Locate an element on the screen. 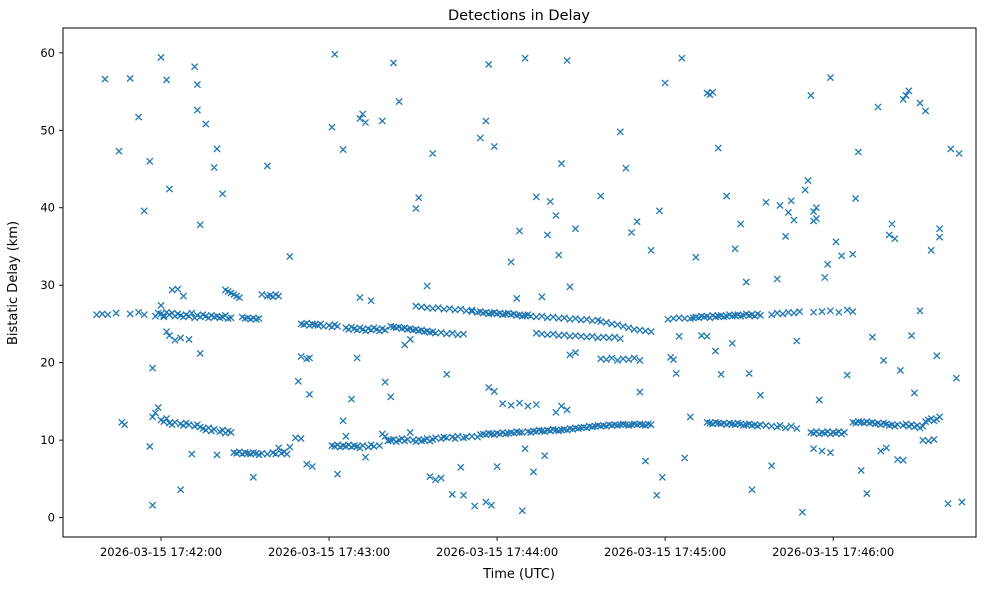 The image size is (989, 590). x-tick-label: 2026-03-15 17:46:00 is located at coordinates (833, 552).